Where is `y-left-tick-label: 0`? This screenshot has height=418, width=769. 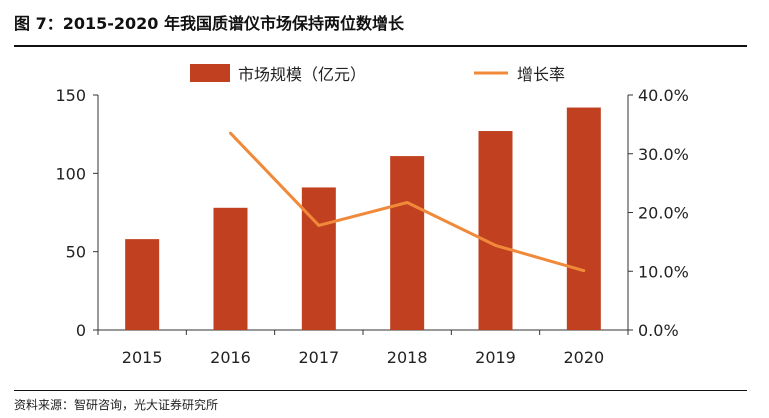
y-left-tick-label: 0 is located at coordinates (81, 330).